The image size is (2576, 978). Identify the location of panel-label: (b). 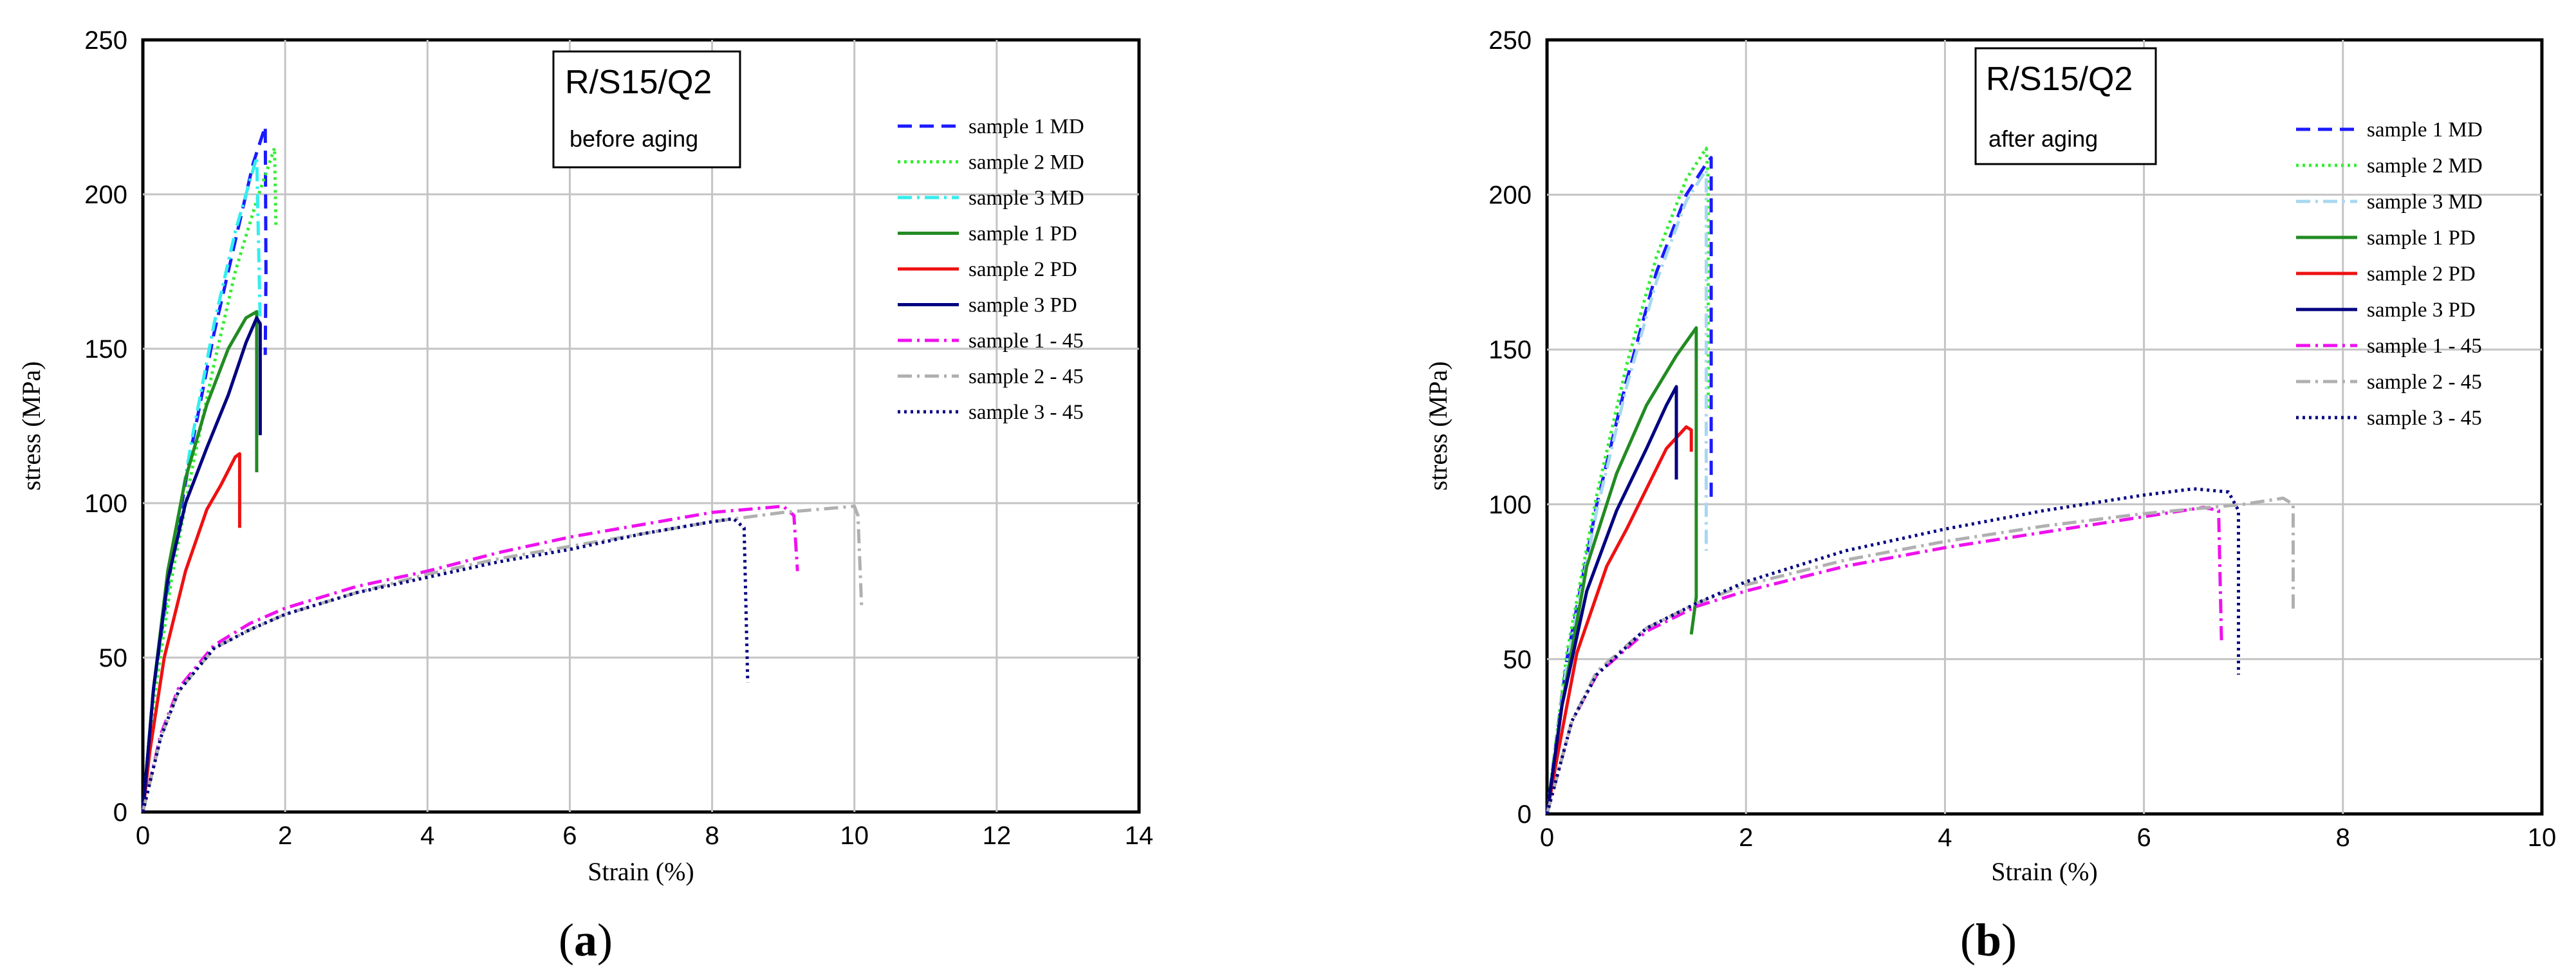
(1988, 940).